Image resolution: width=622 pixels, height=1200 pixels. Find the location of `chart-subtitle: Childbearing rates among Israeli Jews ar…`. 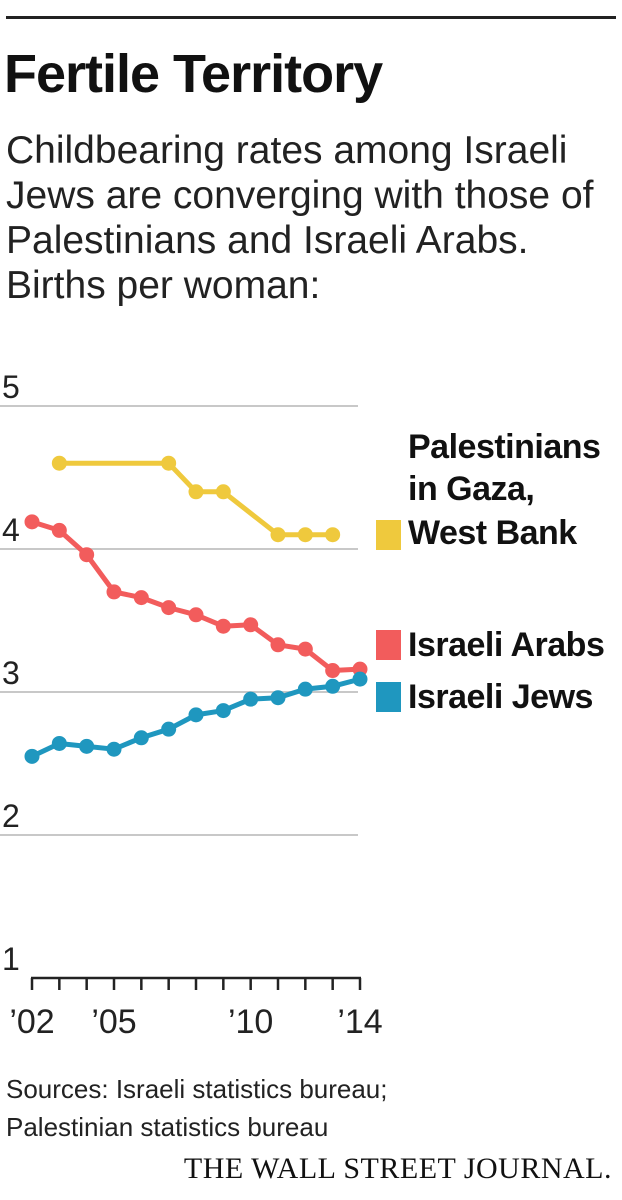

chart-subtitle: Childbearing rates among Israeli Jews ar… is located at coordinates (300, 218).